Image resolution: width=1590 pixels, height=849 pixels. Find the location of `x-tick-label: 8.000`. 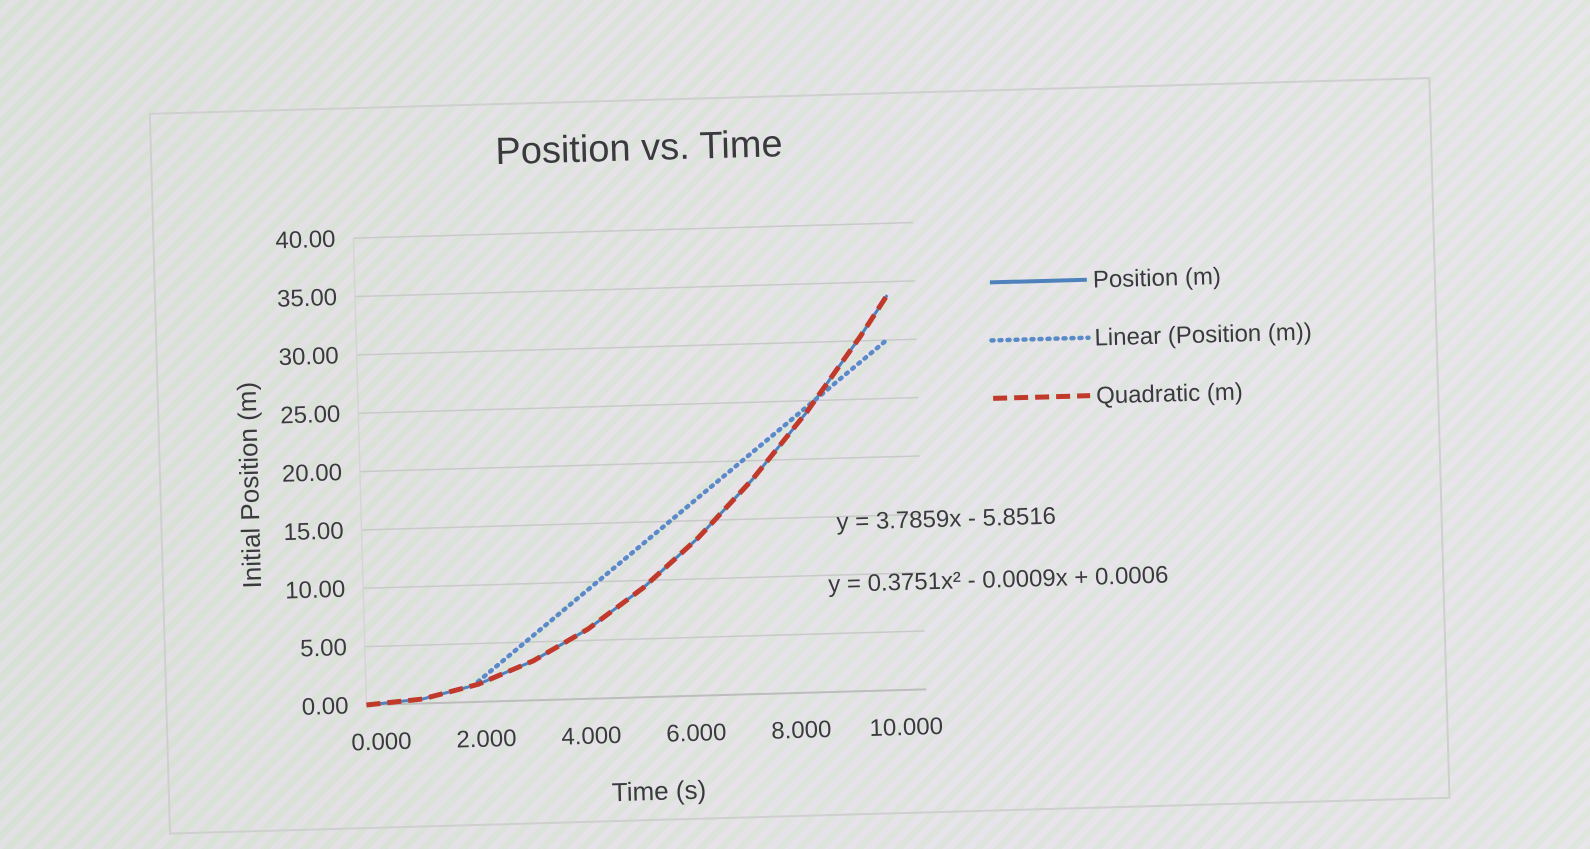

x-tick-label: 8.000 is located at coordinates (801, 730).